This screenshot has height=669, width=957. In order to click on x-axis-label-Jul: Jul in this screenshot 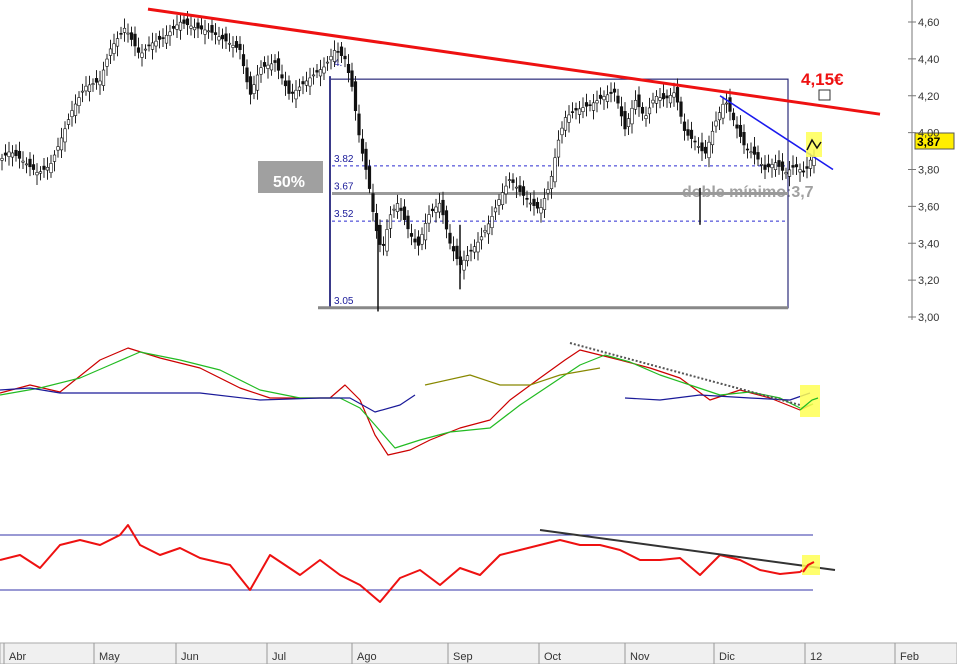, I will do `click(279, 657)`.